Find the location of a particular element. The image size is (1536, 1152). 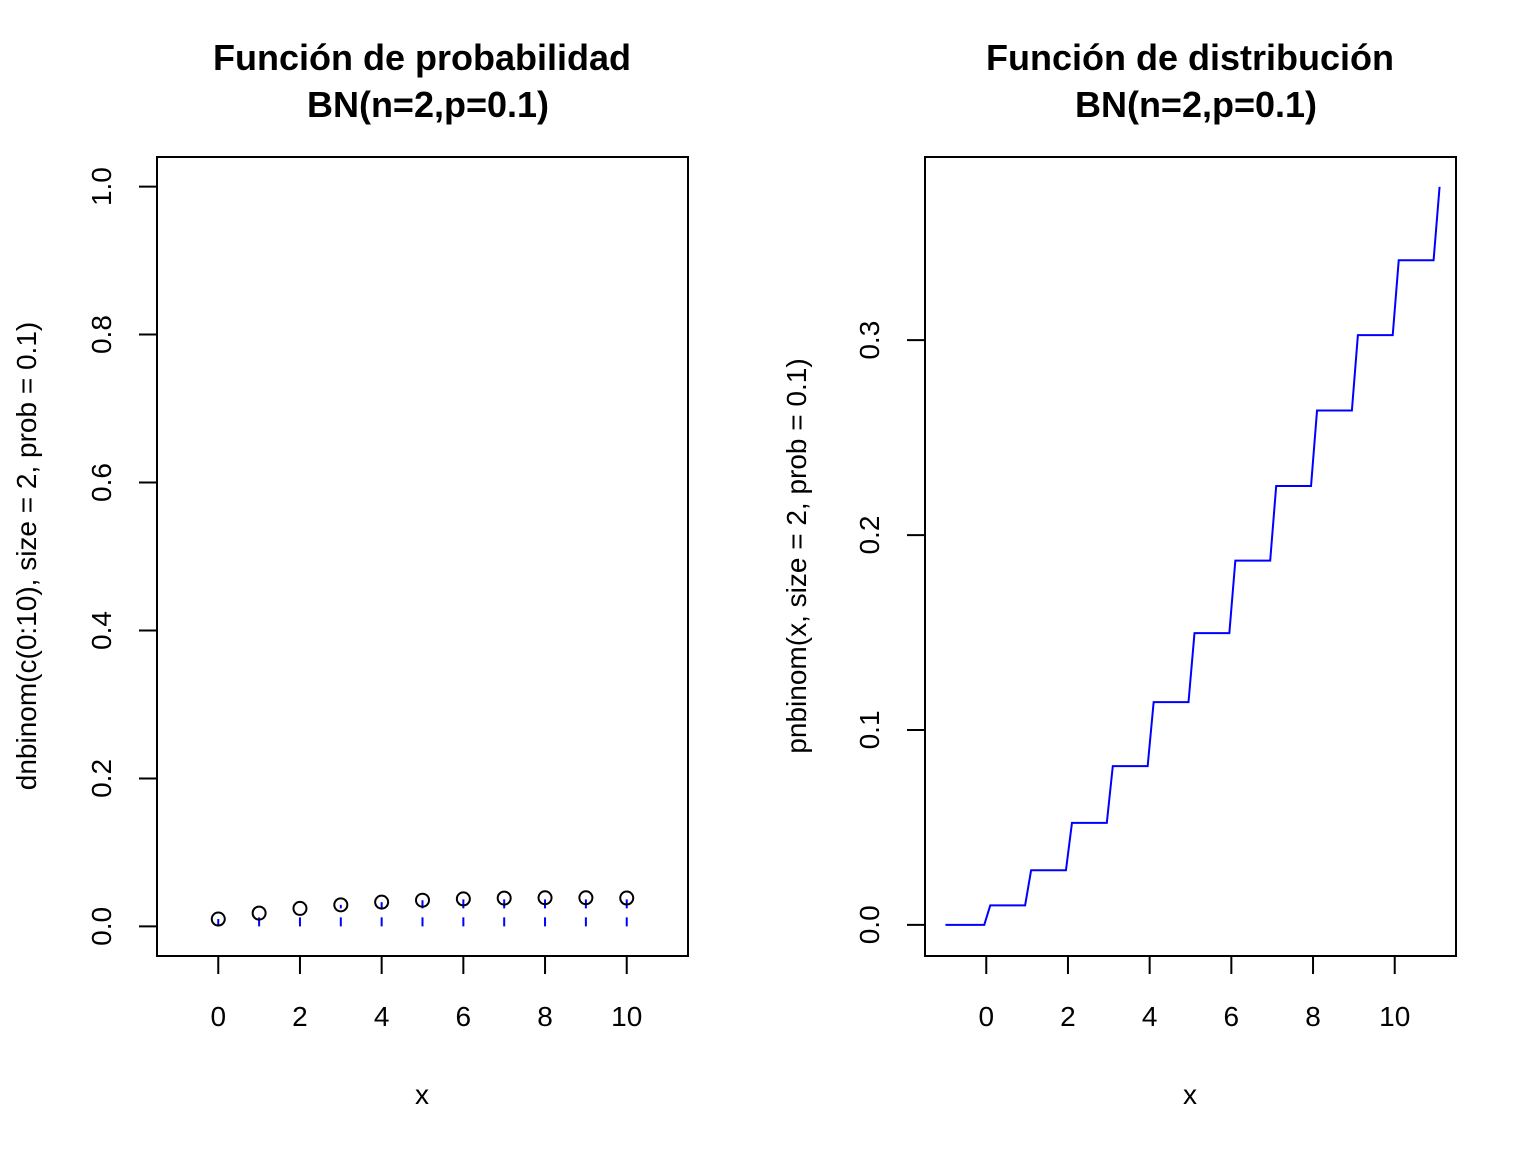

y-axis-label: dnbinom(c(0:10), size = 2, prob = 0.1) is located at coordinates (26, 556).